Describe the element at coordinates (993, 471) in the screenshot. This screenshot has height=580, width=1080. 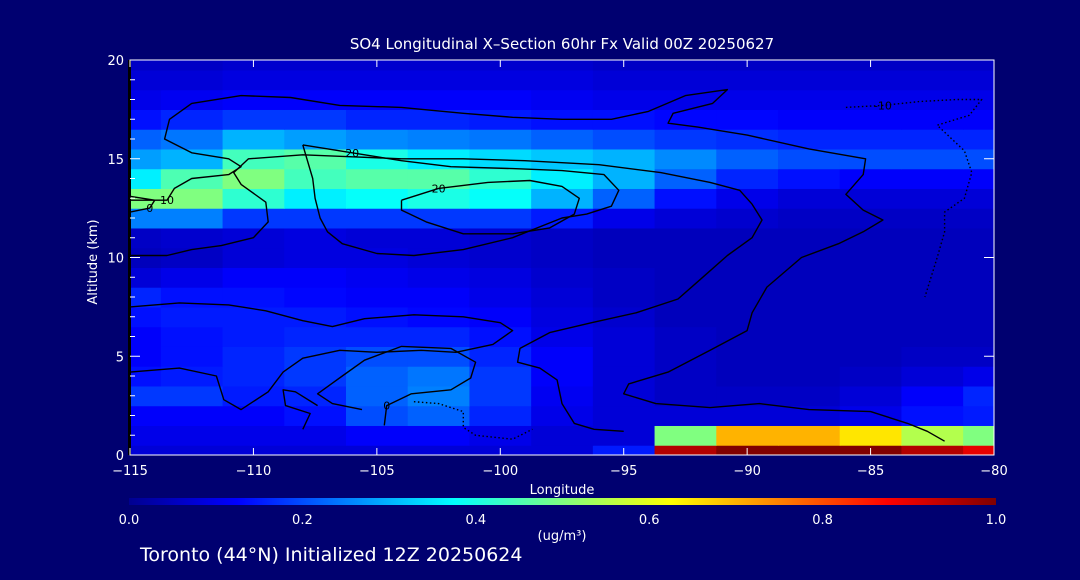
I see `x-tick-label: −80` at that location.